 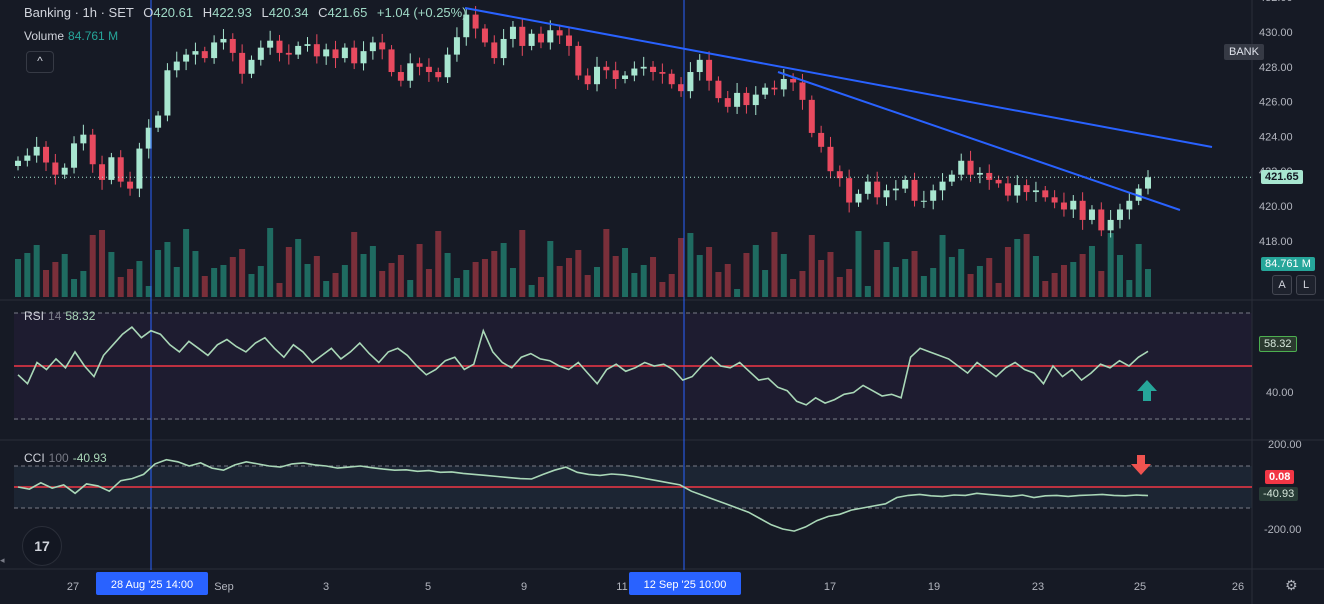 I want to click on price-tick-label: 432.00, so click(x=1276, y=2).